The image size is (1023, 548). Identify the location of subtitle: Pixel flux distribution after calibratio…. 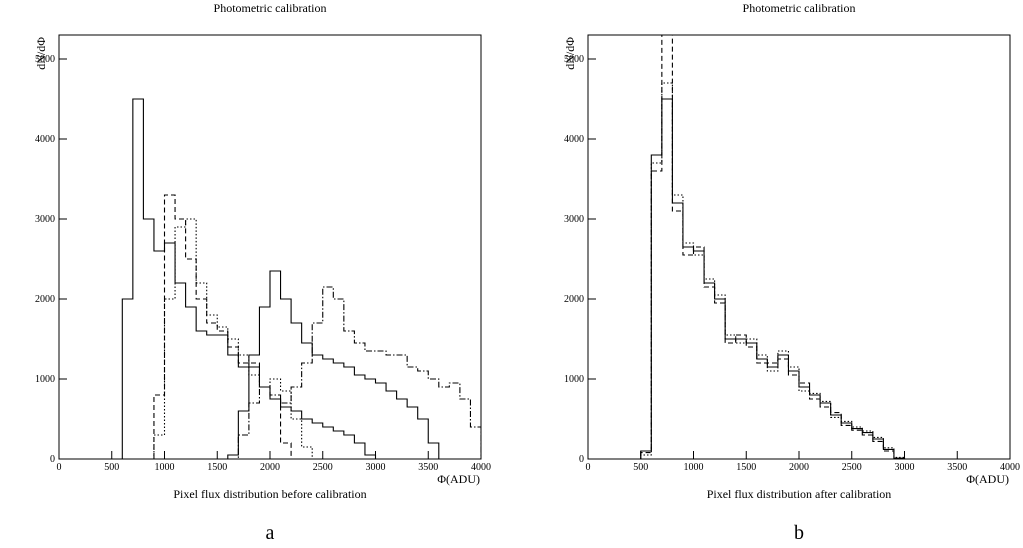
(799, 494).